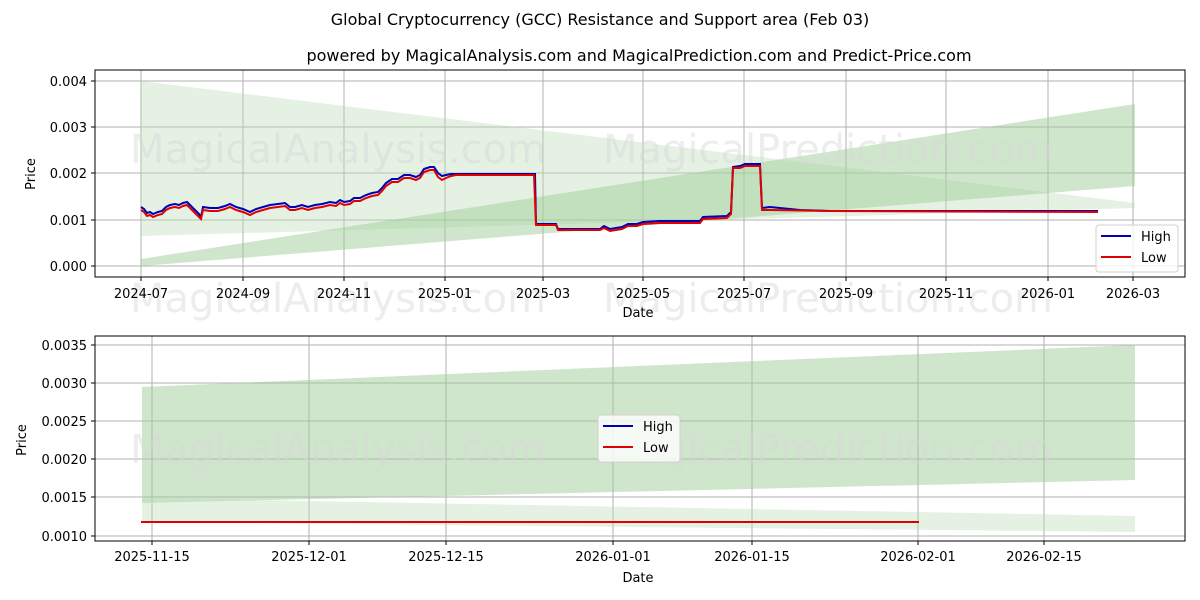 This screenshot has height=600, width=1200. What do you see at coordinates (65, 537) in the screenshot?
I see `bottom-y-tick: 0.0010` at bounding box center [65, 537].